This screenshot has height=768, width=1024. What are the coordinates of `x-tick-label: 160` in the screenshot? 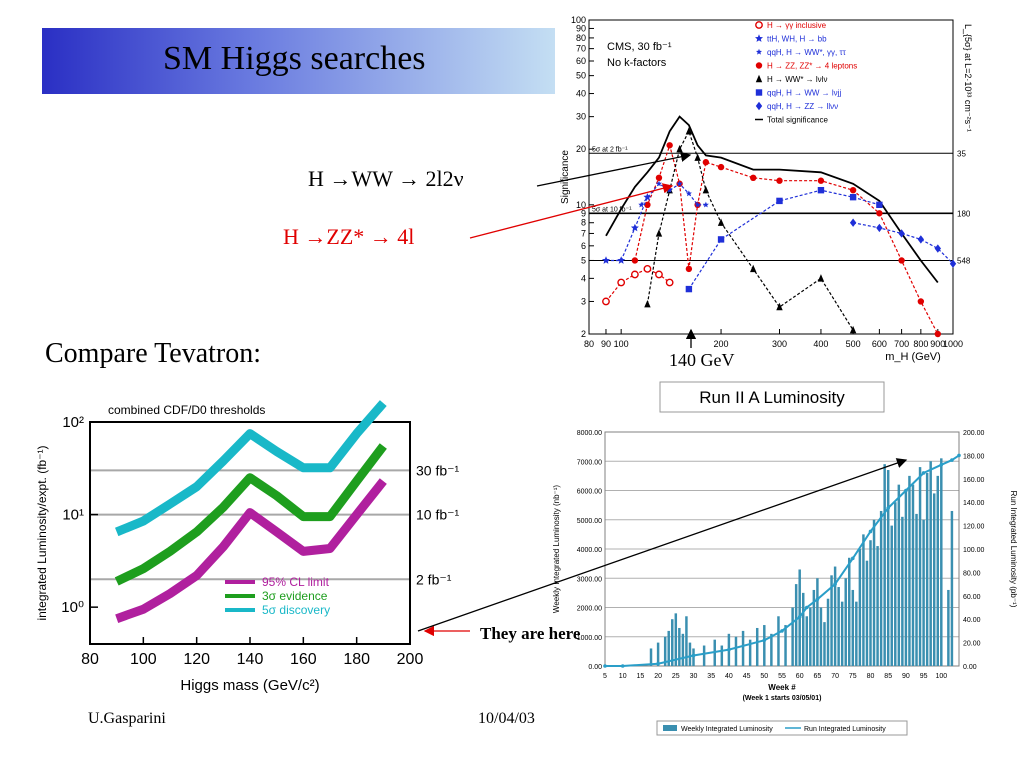 It's located at (303, 659).